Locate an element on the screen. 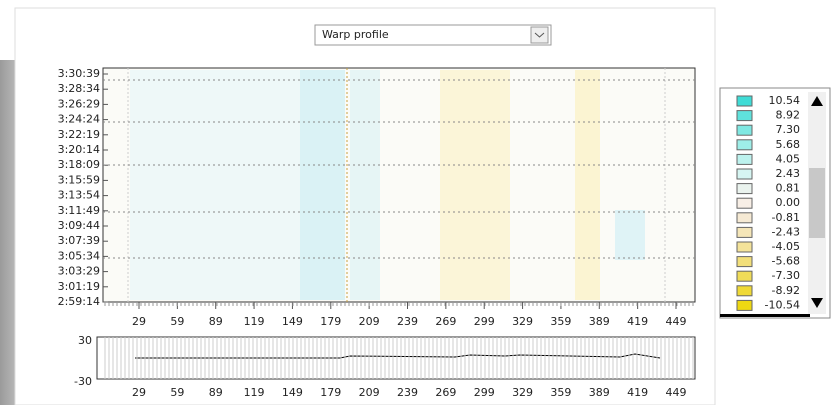  scroll-down is located at coordinates (817, 303).